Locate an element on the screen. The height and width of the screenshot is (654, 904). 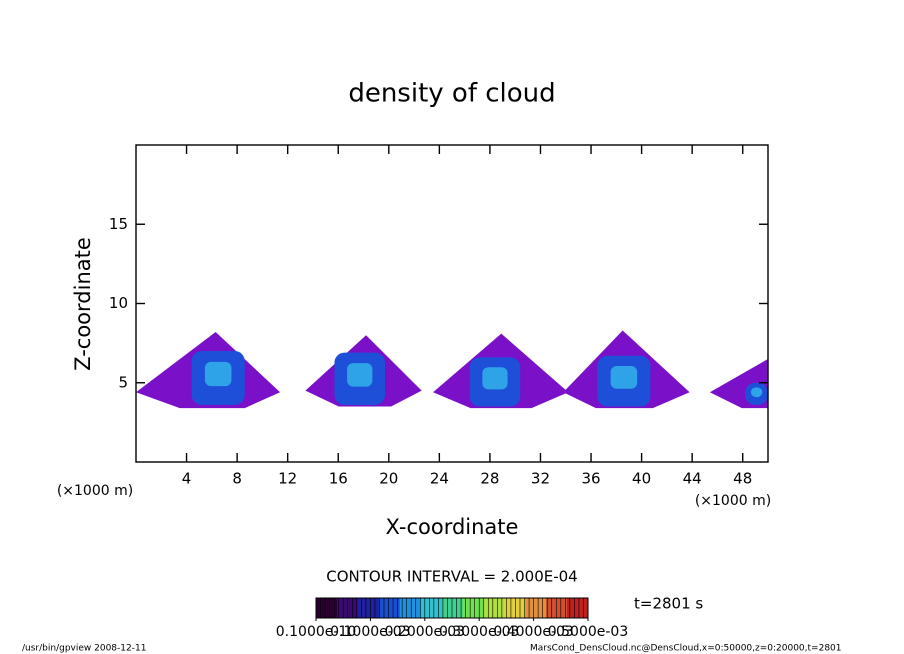
x-tick-label: 40 is located at coordinates (641, 479).